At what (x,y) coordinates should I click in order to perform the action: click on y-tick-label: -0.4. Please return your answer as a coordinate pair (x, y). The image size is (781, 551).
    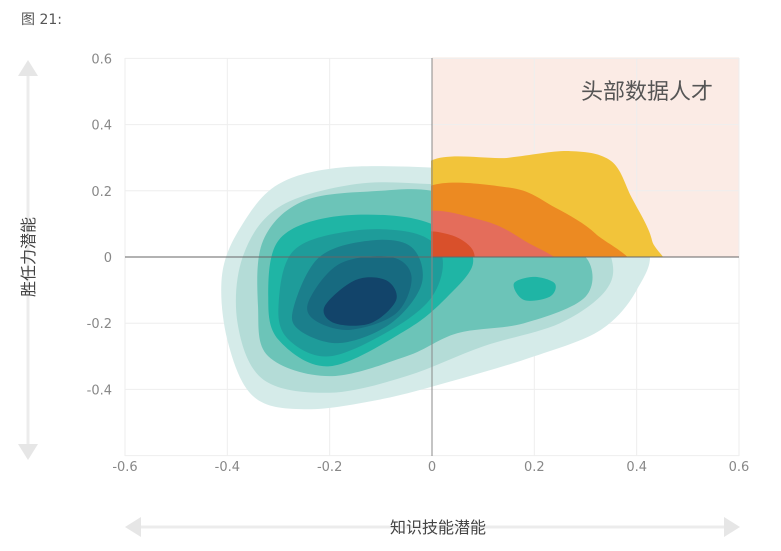
    Looking at the image, I should click on (99, 390).